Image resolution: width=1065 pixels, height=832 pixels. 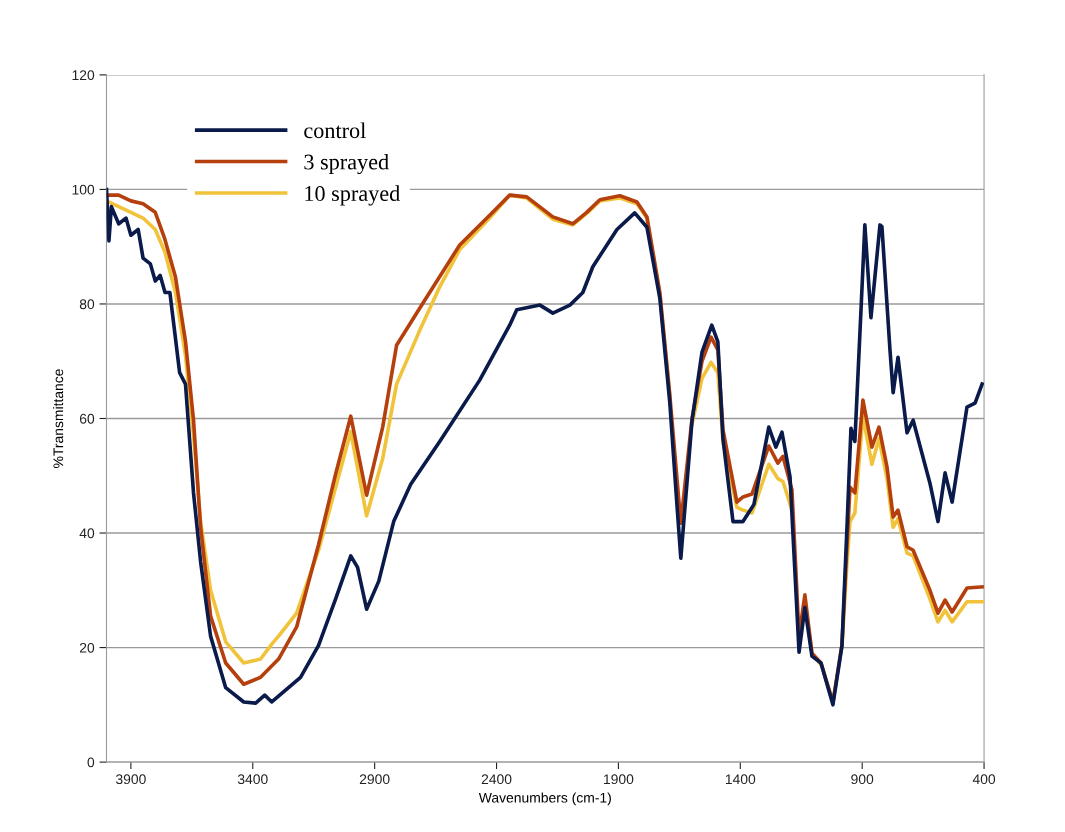 I want to click on y-tick-label: 100, so click(x=83, y=189).